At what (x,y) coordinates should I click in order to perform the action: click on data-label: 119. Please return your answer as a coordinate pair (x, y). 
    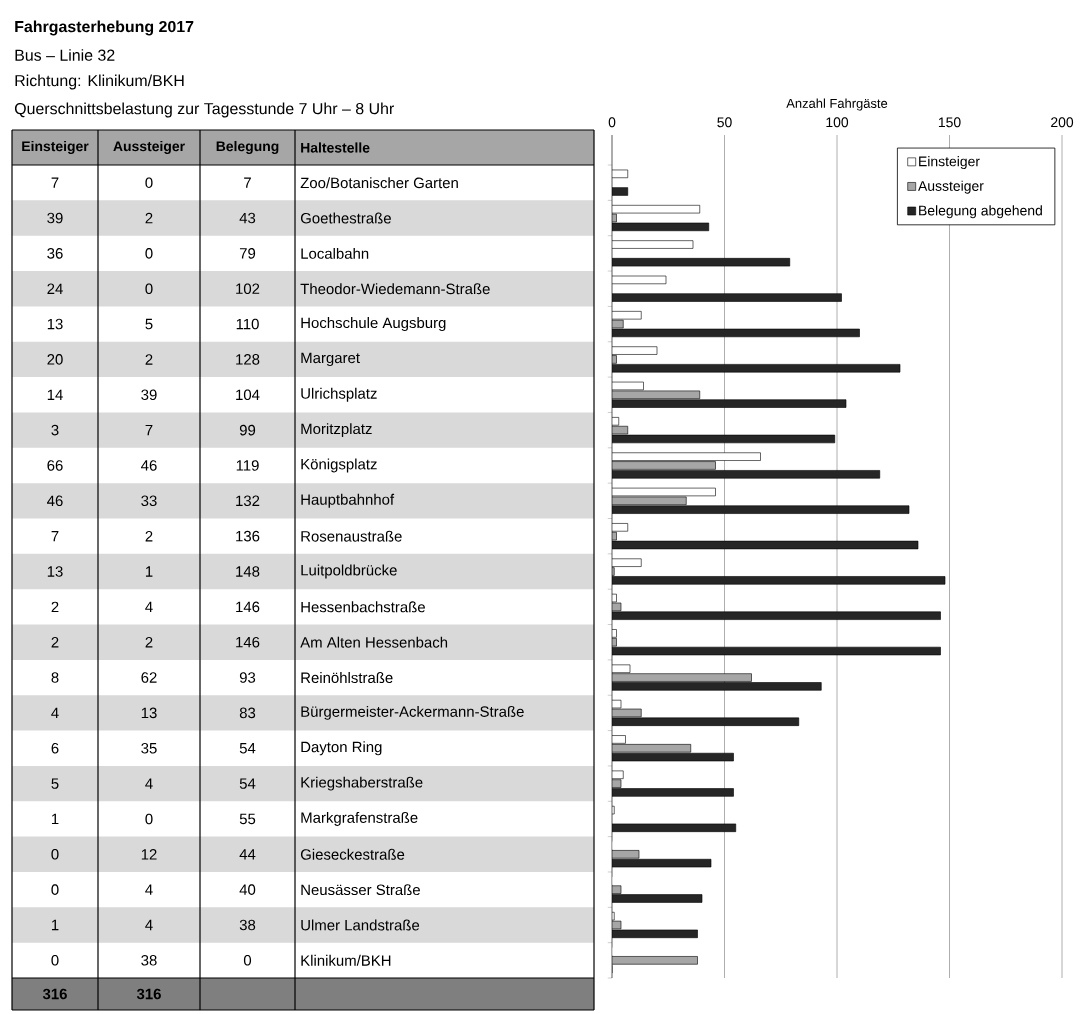
    Looking at the image, I should click on (247, 465).